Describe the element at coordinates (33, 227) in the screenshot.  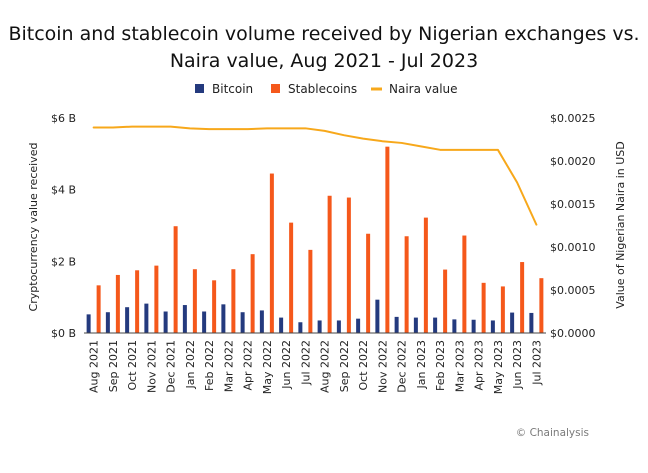
I see `left-axis-title: Cryptocurrency value received` at that location.